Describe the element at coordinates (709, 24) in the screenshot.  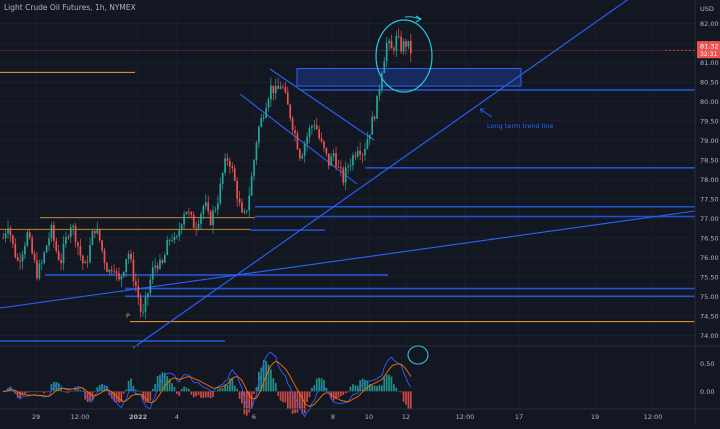
I see `y-tick-label: 82.00` at that location.